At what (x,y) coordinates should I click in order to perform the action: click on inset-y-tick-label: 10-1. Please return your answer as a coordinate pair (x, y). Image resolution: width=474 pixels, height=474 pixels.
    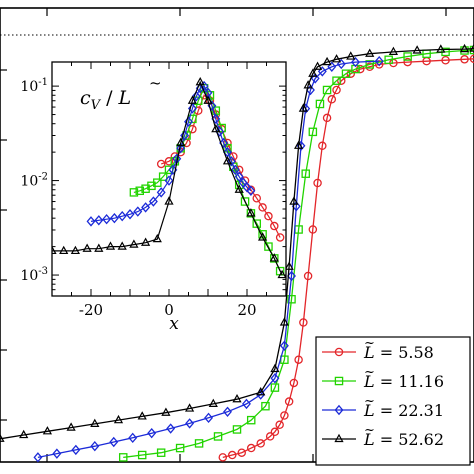
    Looking at the image, I should click on (34, 86).